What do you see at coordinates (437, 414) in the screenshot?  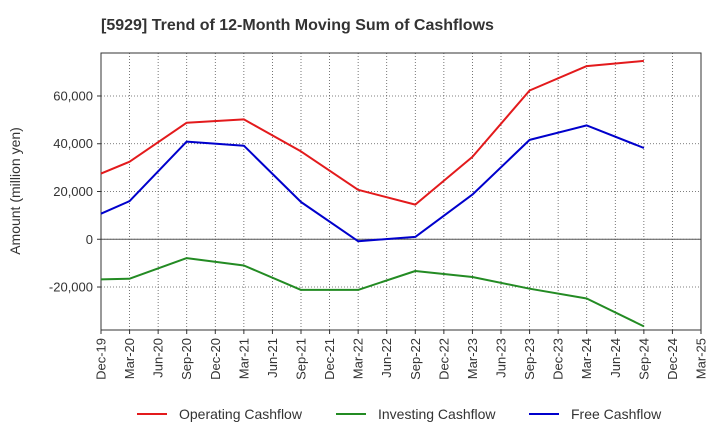 I see `legend-label: Investing Cashflow` at bounding box center [437, 414].